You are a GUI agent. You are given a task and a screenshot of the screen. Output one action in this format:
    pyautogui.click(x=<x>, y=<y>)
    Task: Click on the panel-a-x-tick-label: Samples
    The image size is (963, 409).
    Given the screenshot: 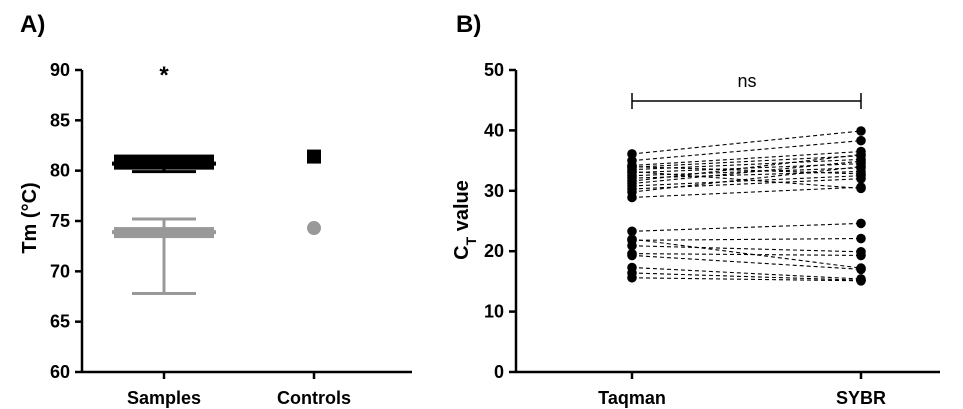 What is the action you would take?
    pyautogui.click(x=164, y=398)
    